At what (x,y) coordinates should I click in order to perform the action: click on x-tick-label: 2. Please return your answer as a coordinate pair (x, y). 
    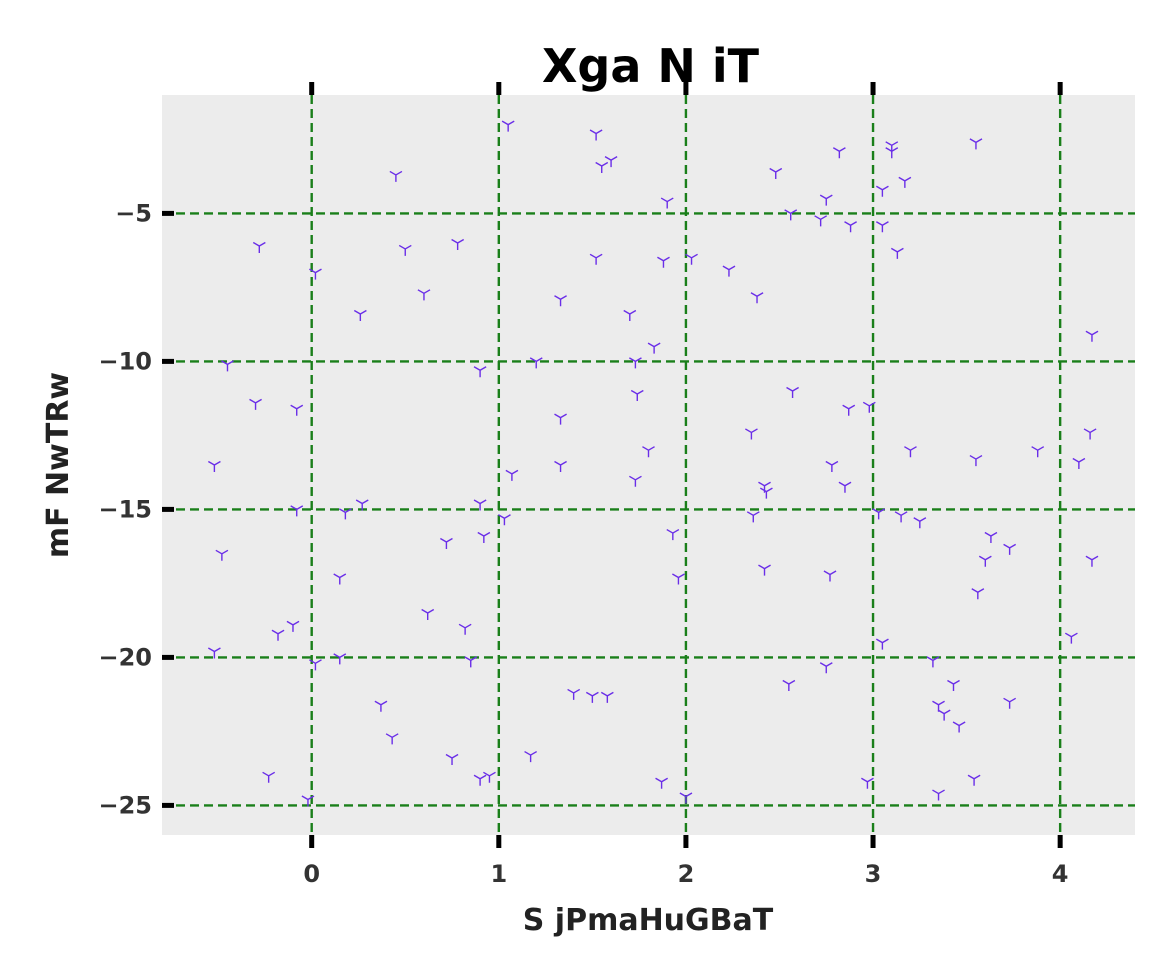
    Looking at the image, I should click on (686, 874).